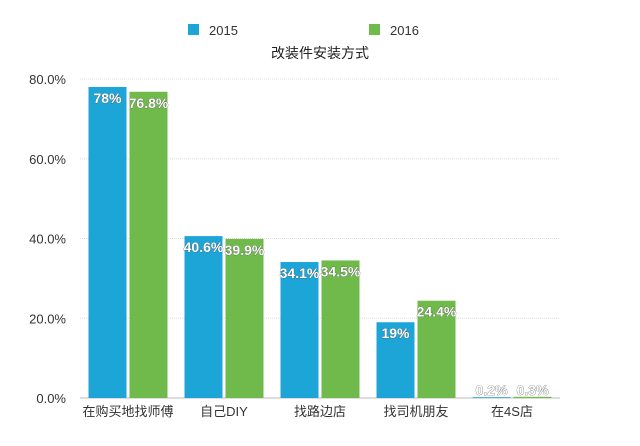  Describe the element at coordinates (193, 29) in the screenshot. I see `legend-swatch-2015` at that location.